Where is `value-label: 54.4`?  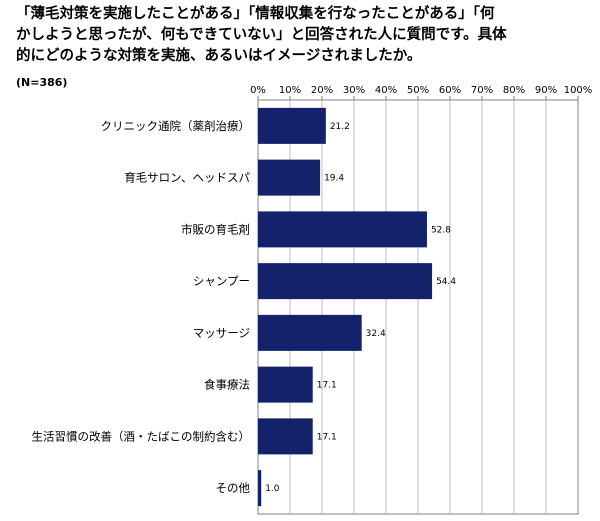
value-label: 54.4 is located at coordinates (446, 282).